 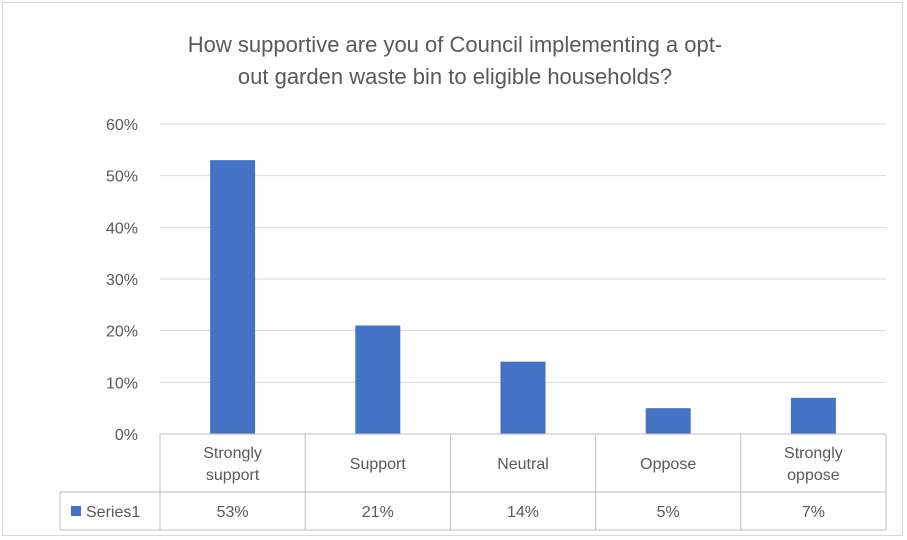 What do you see at coordinates (378, 464) in the screenshot?
I see `category-label: Support` at bounding box center [378, 464].